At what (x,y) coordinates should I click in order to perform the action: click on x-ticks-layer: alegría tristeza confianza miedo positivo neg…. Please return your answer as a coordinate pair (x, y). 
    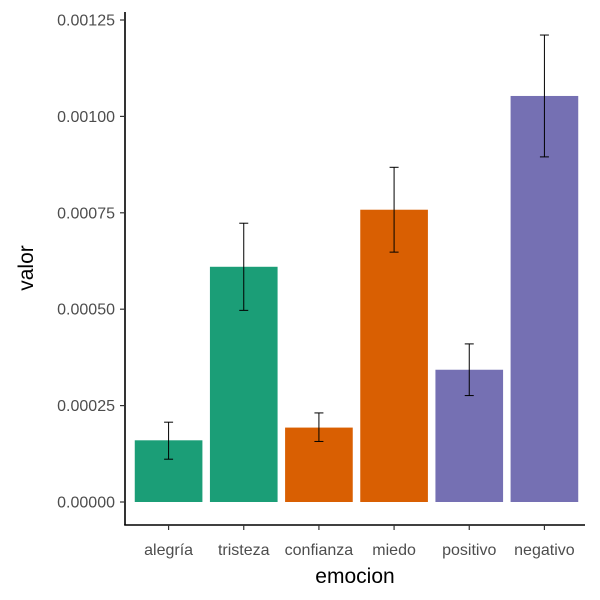
    Looking at the image, I should click on (359, 542).